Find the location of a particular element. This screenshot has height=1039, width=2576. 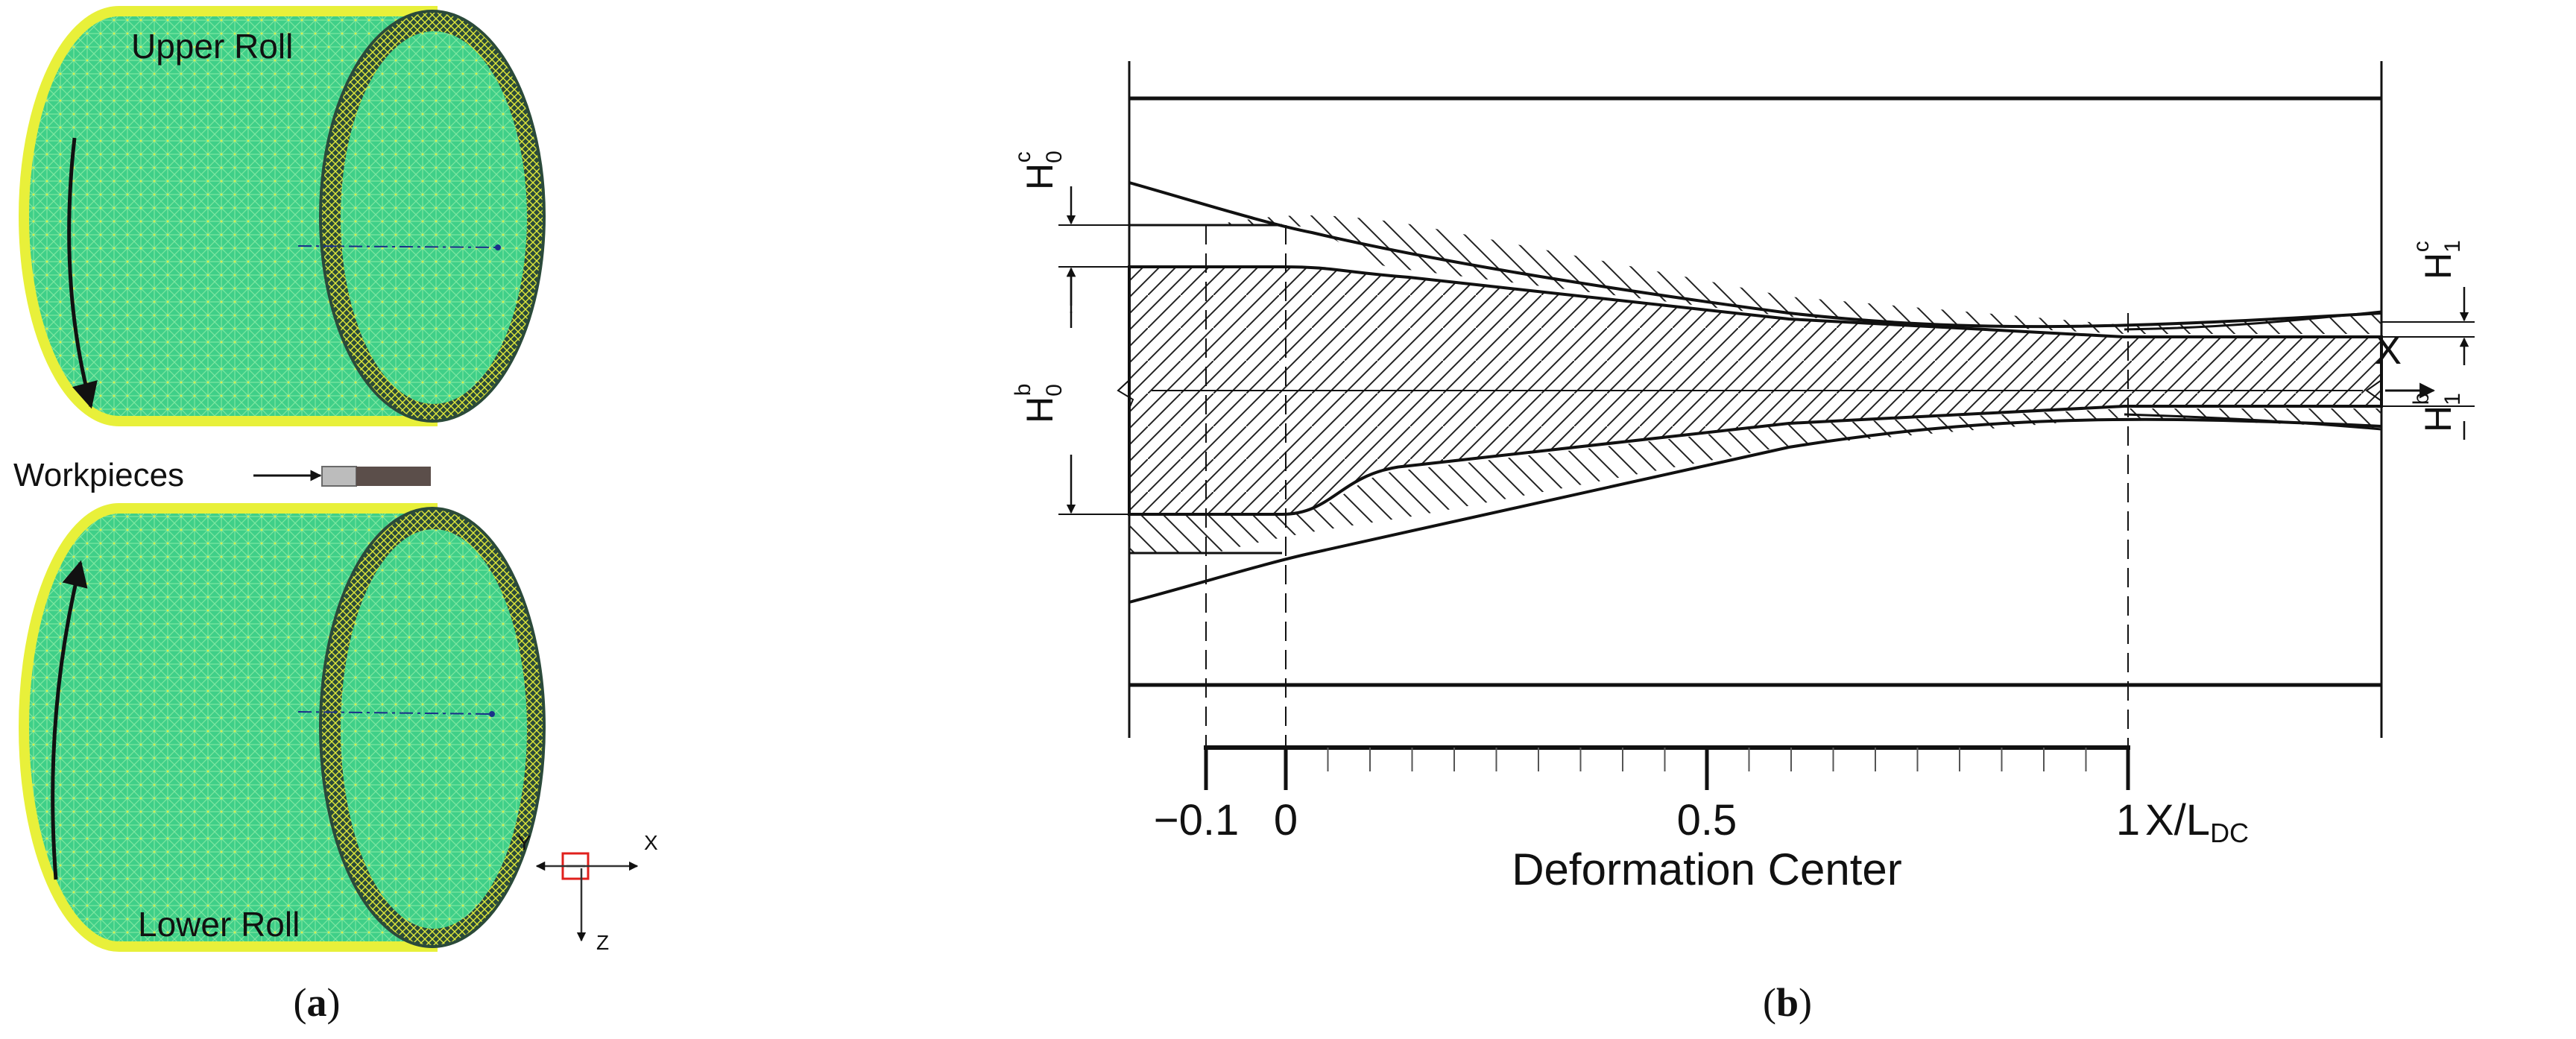

upper-roll-rotation-arrow is located at coordinates (83, 273).